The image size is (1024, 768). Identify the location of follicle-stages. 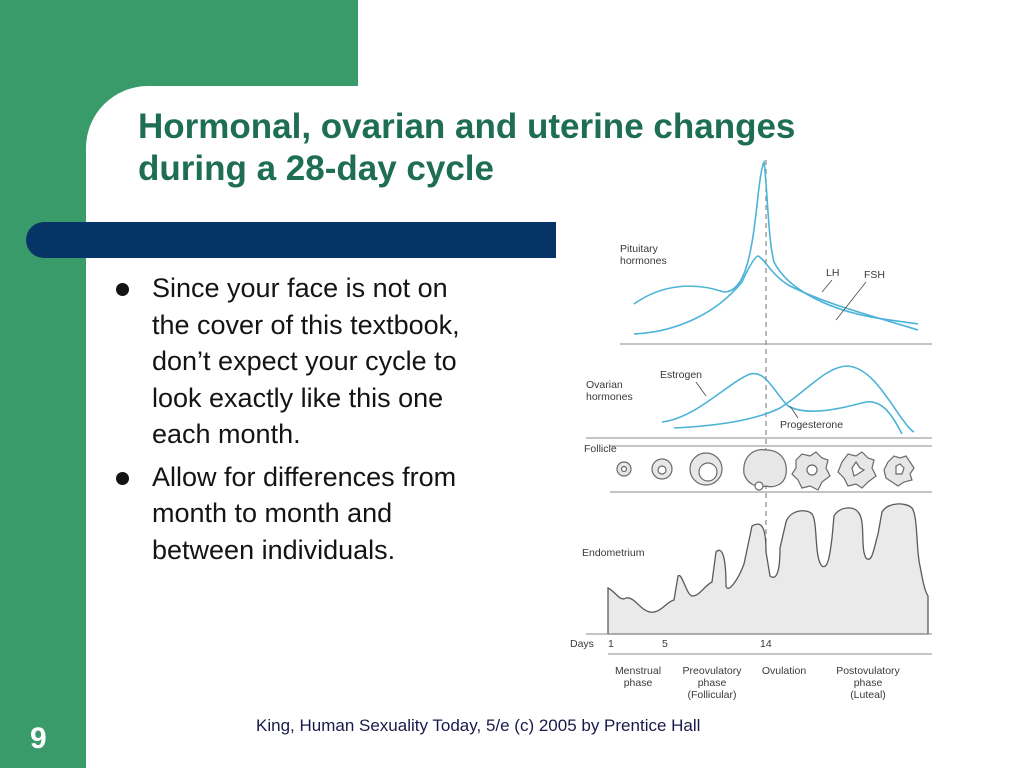
(765, 470).